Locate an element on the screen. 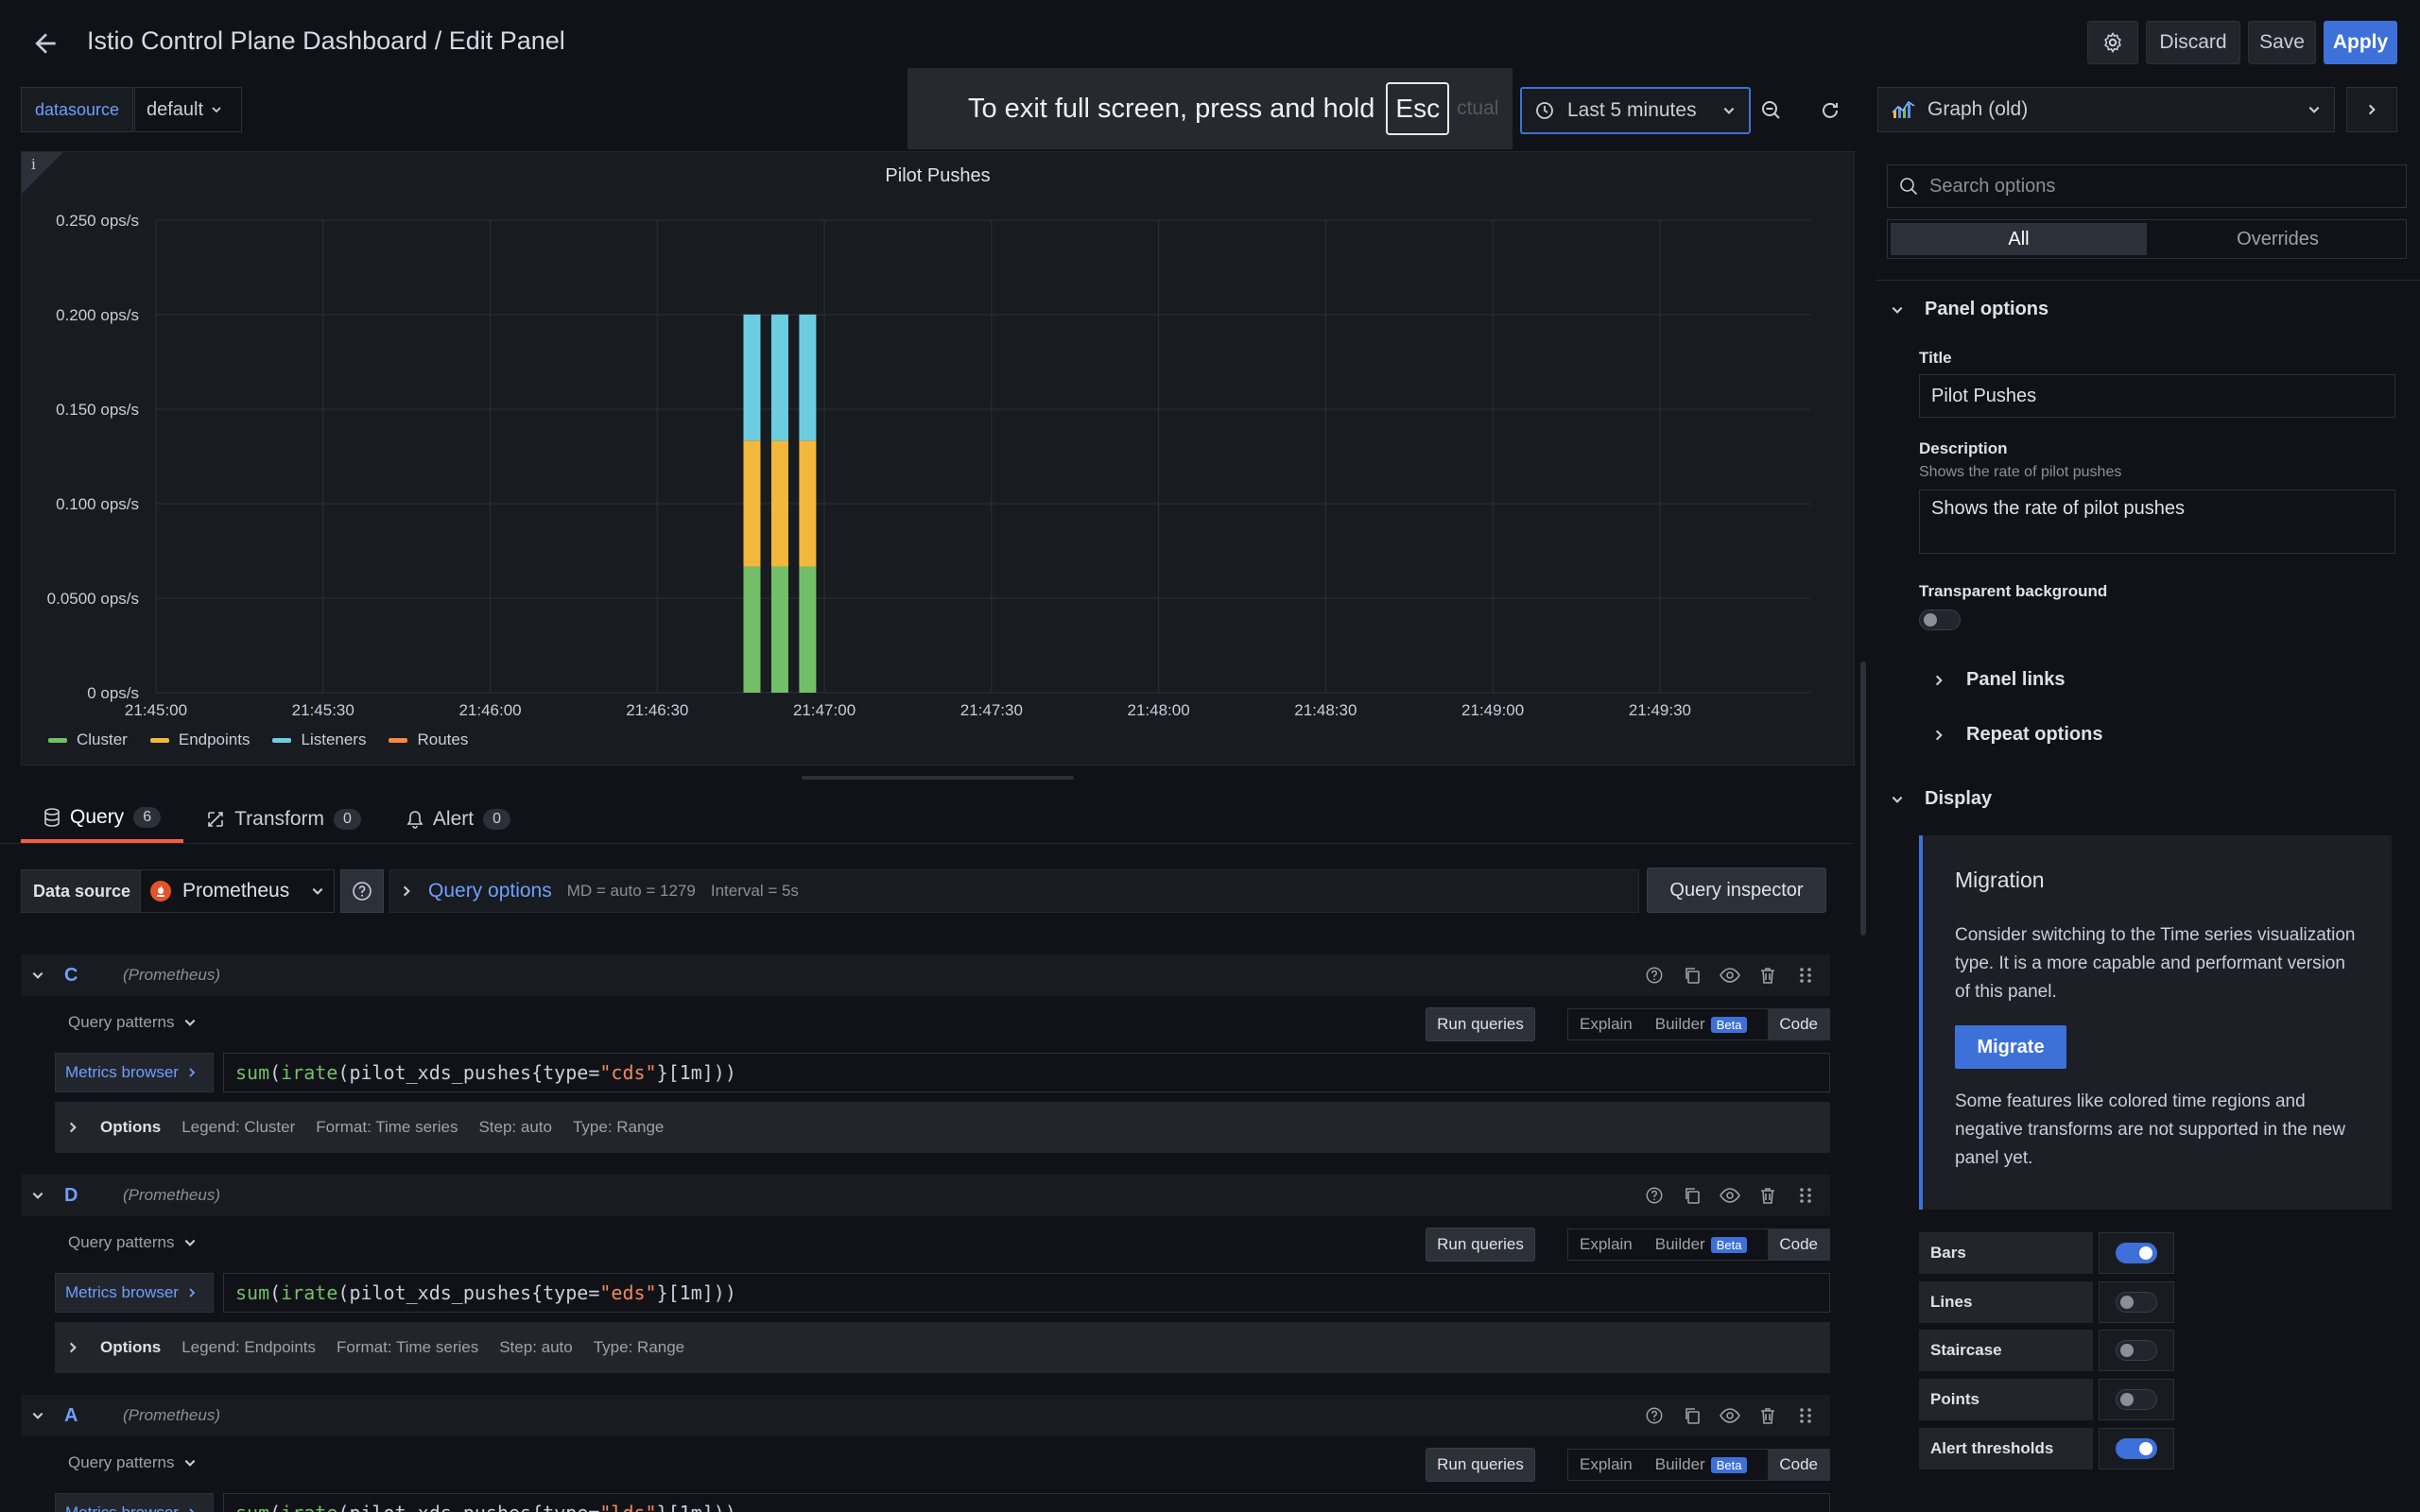  description-textarea: Shows the rate of pilot pushes is located at coordinates (2157, 522).